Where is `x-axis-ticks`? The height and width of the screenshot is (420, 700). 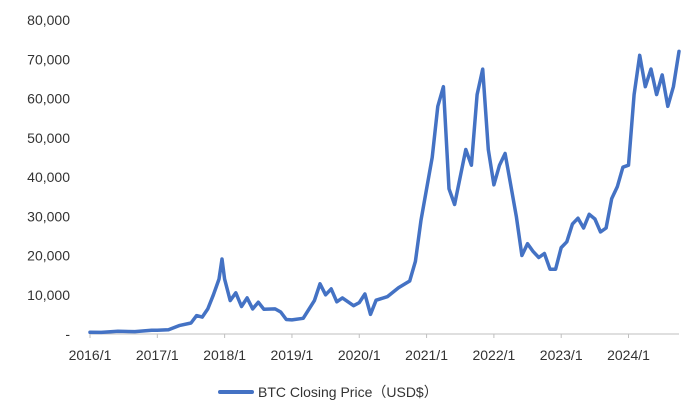 x-axis-ticks is located at coordinates (359, 336).